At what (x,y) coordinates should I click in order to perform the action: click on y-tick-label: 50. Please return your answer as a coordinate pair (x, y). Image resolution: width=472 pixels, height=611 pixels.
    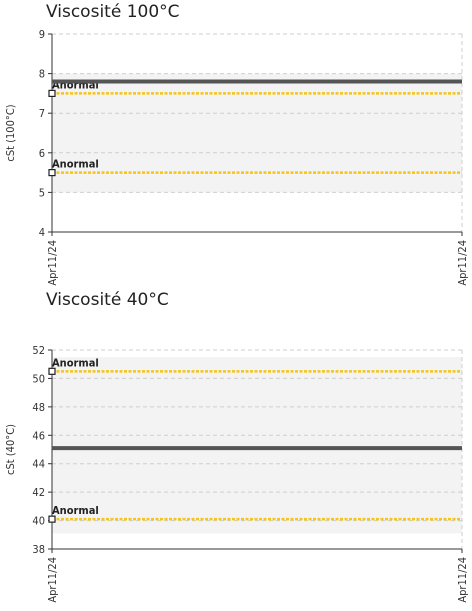
    Looking at the image, I should click on (38, 378).